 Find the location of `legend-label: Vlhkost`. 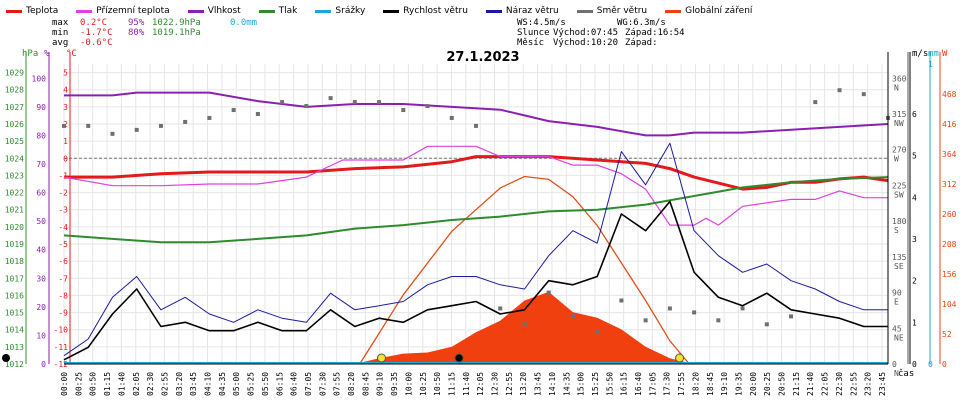

legend-label: Vlhkost is located at coordinates (224, 11).